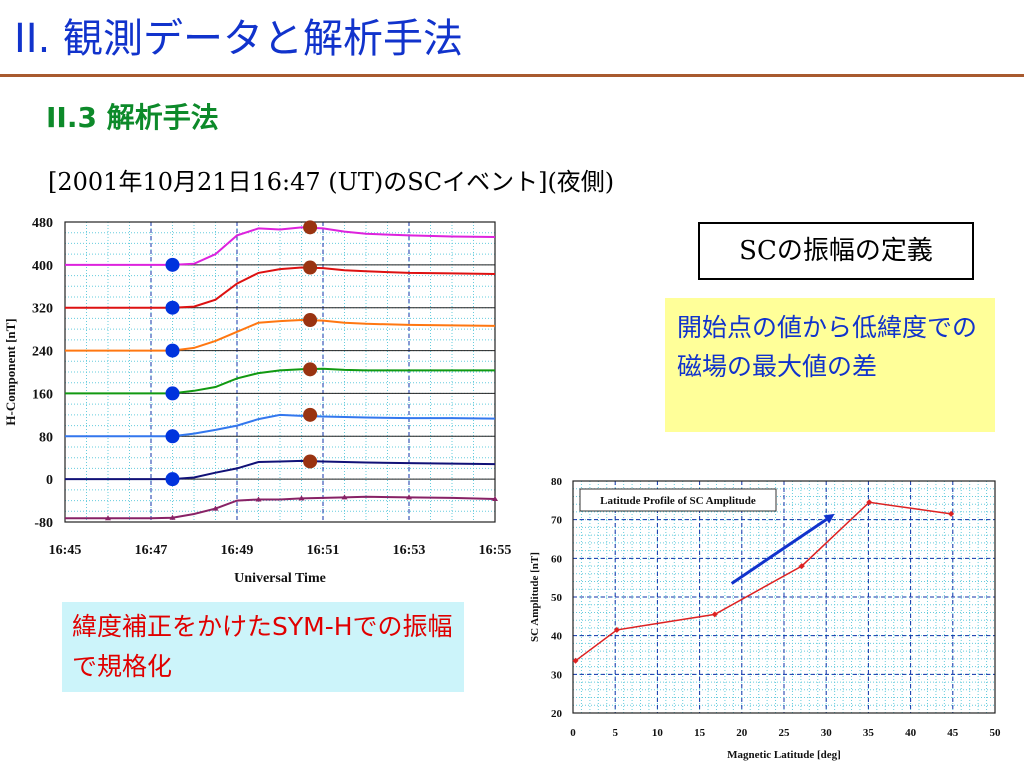 The image size is (1024, 768). Describe the element at coordinates (869, 733) in the screenshot. I see `x-tick-label: 35` at that location.